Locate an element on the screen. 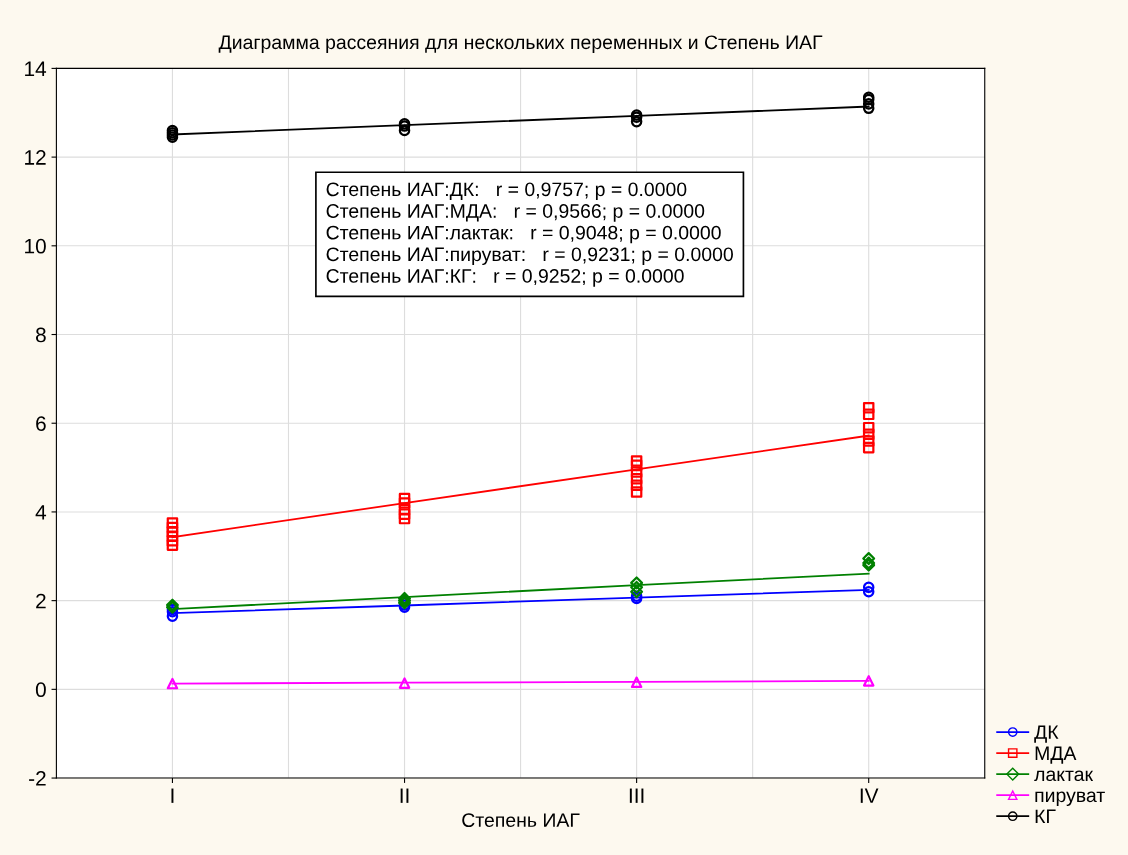  legend-label: ДК is located at coordinates (1046, 734).